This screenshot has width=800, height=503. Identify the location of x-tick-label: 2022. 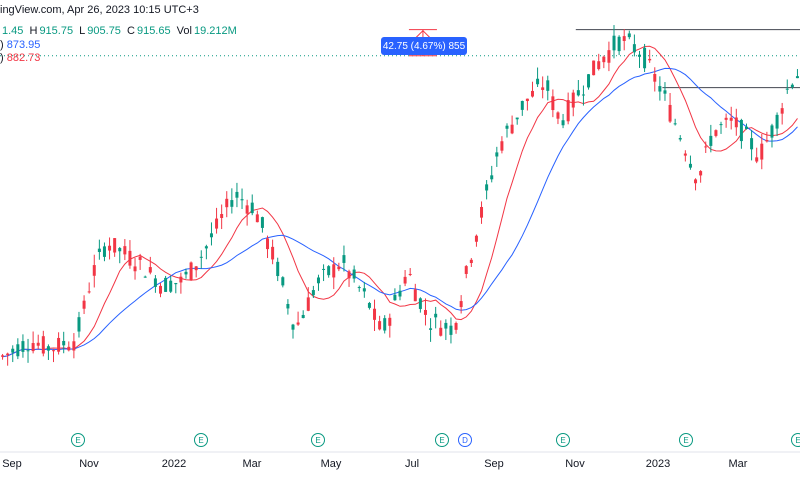
(174, 464).